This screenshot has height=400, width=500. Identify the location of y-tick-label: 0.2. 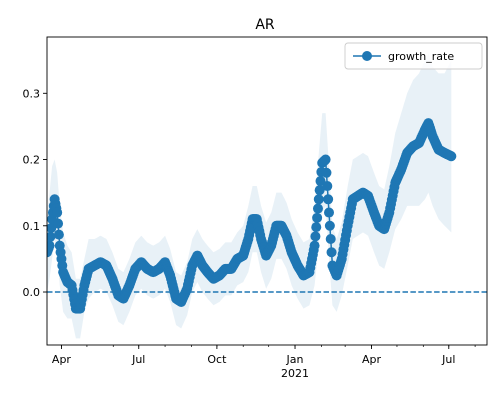
(32, 160).